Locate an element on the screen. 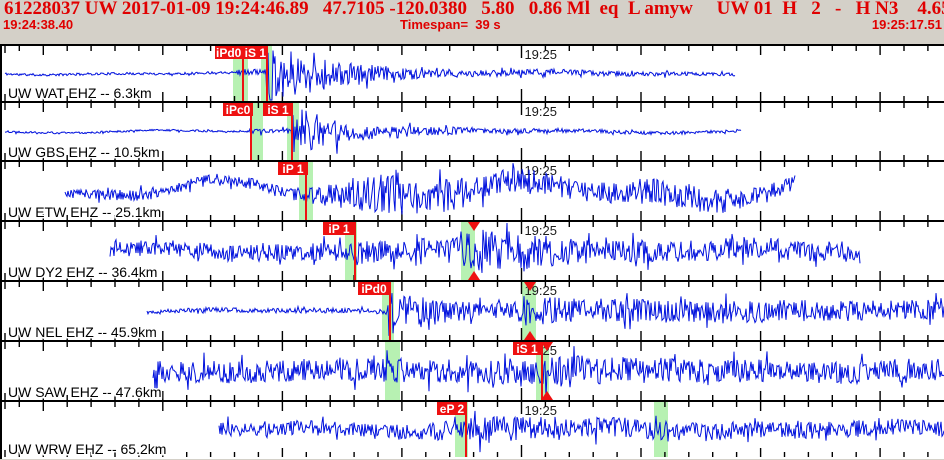 The height and width of the screenshot is (460, 944). trace-panel-saw: 19:25iS 1UW SAW EHZ -- 47.6km is located at coordinates (472, 371).